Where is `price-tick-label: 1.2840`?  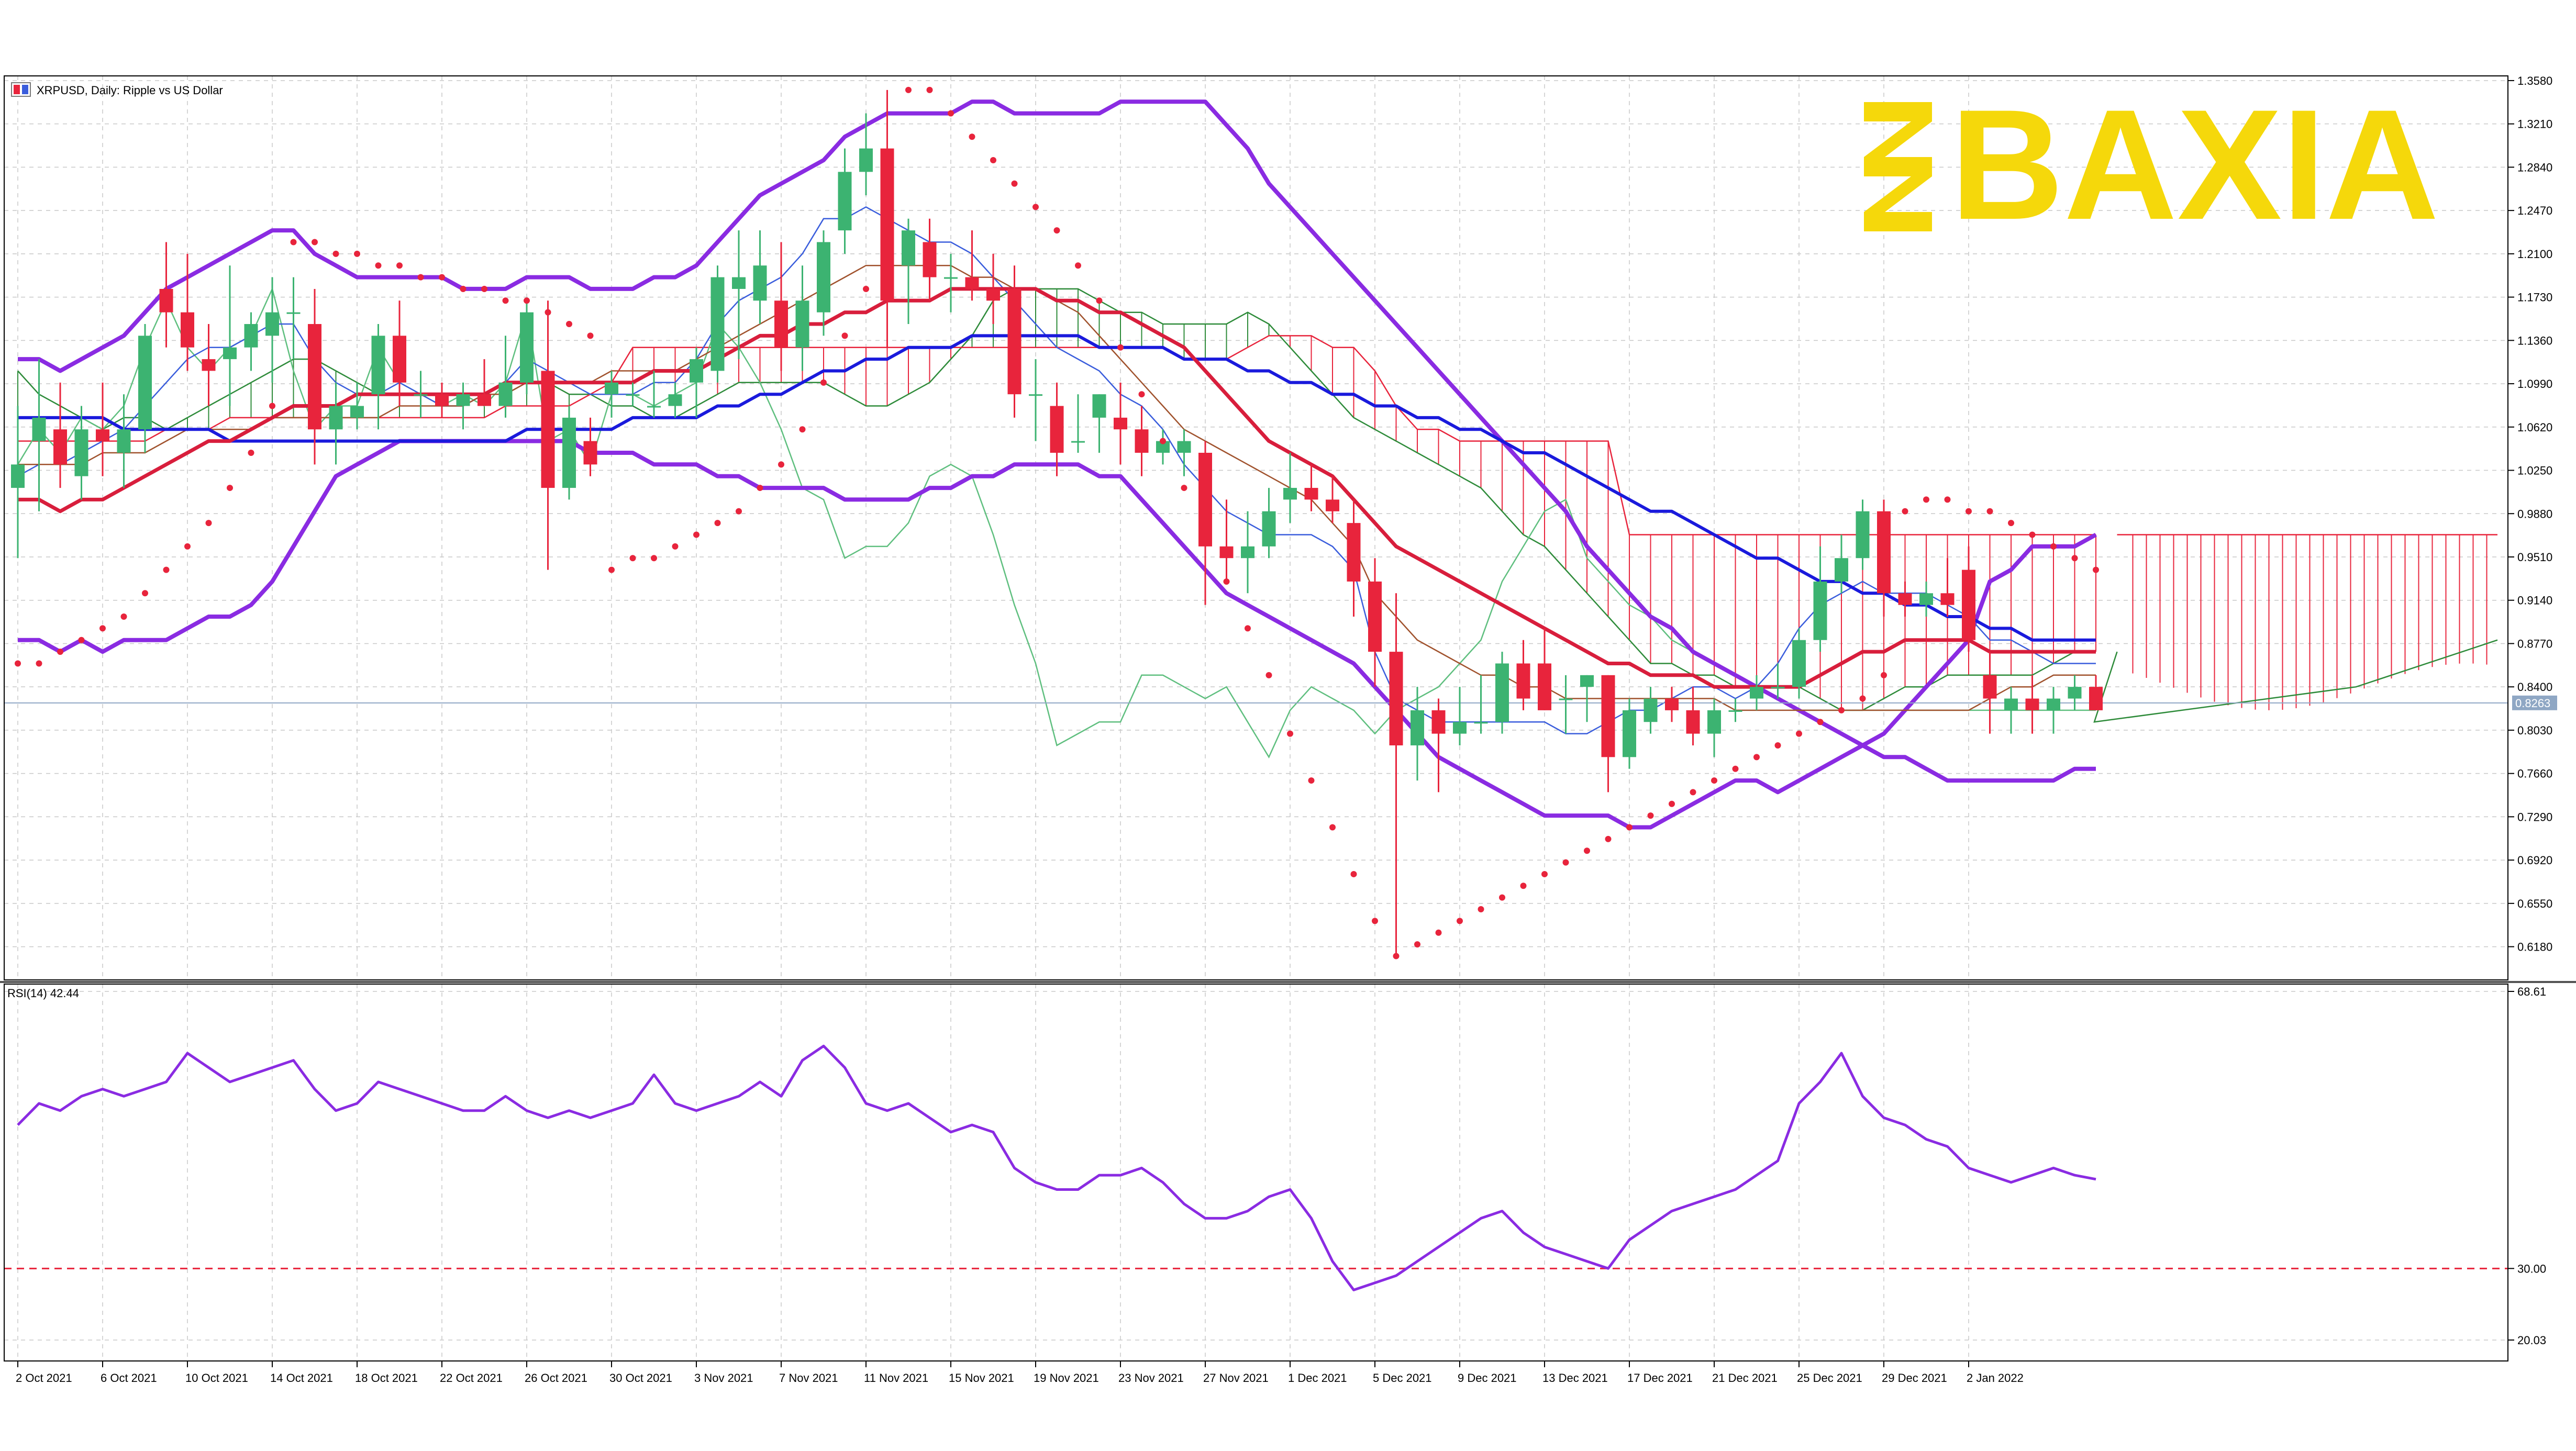 price-tick-label: 1.2840 is located at coordinates (2534, 168).